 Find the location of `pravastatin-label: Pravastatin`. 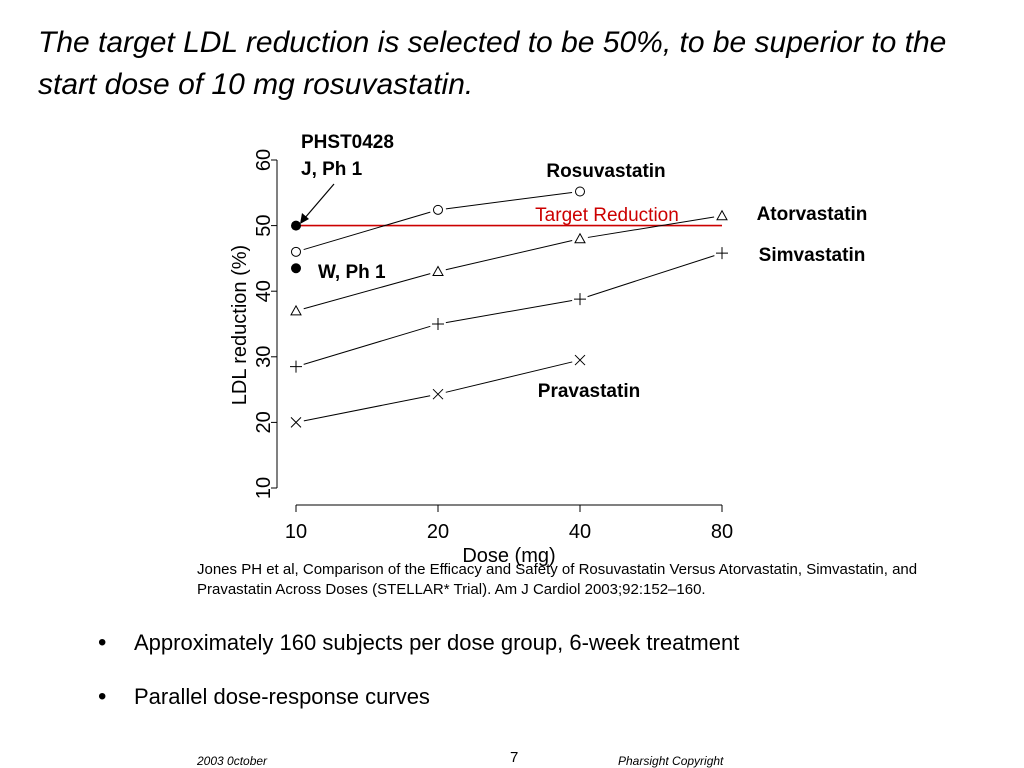

pravastatin-label: Pravastatin is located at coordinates (589, 391).